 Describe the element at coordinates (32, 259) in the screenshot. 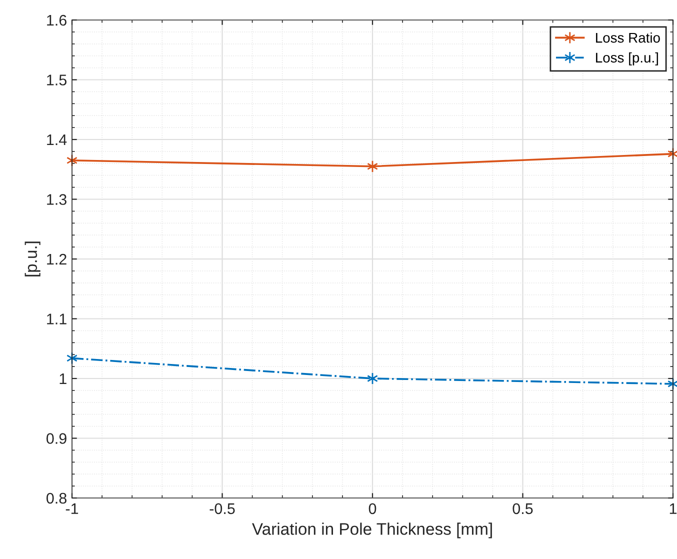

I see `y-axis-title: [p.u.]` at that location.